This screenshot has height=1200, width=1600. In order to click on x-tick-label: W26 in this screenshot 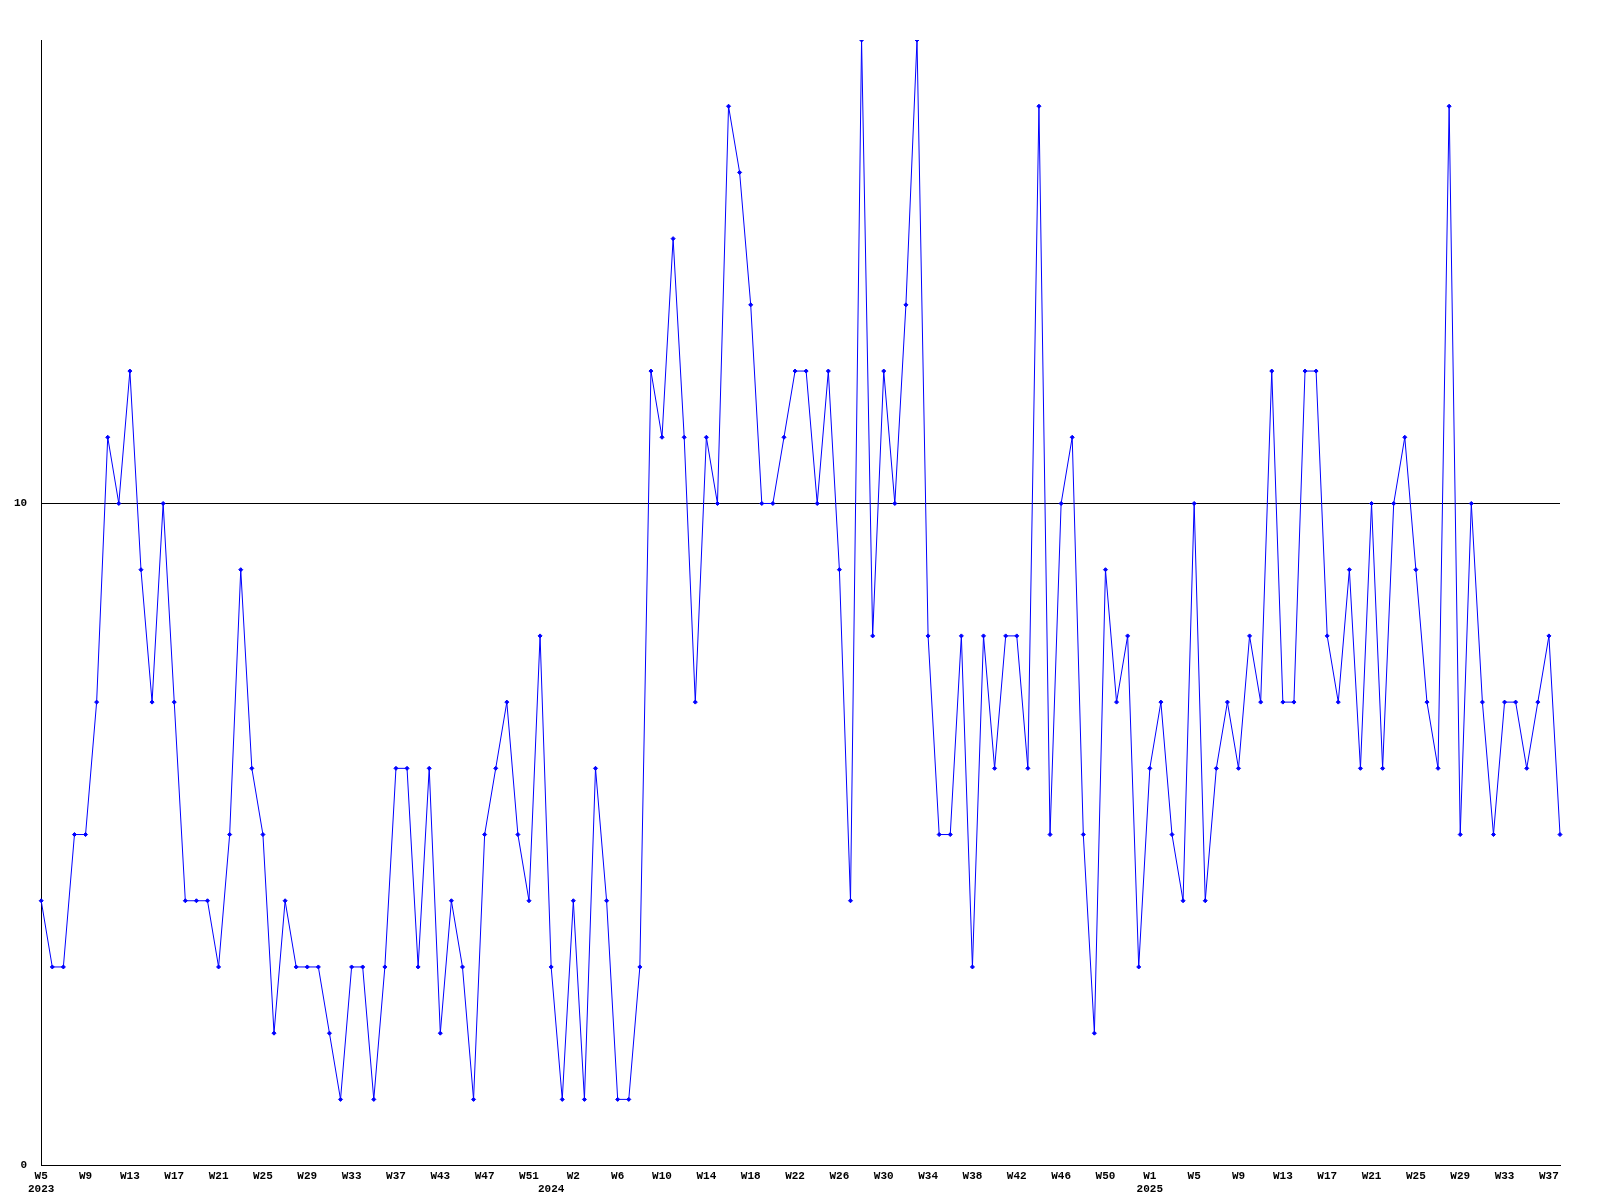, I will do `click(839, 1175)`.